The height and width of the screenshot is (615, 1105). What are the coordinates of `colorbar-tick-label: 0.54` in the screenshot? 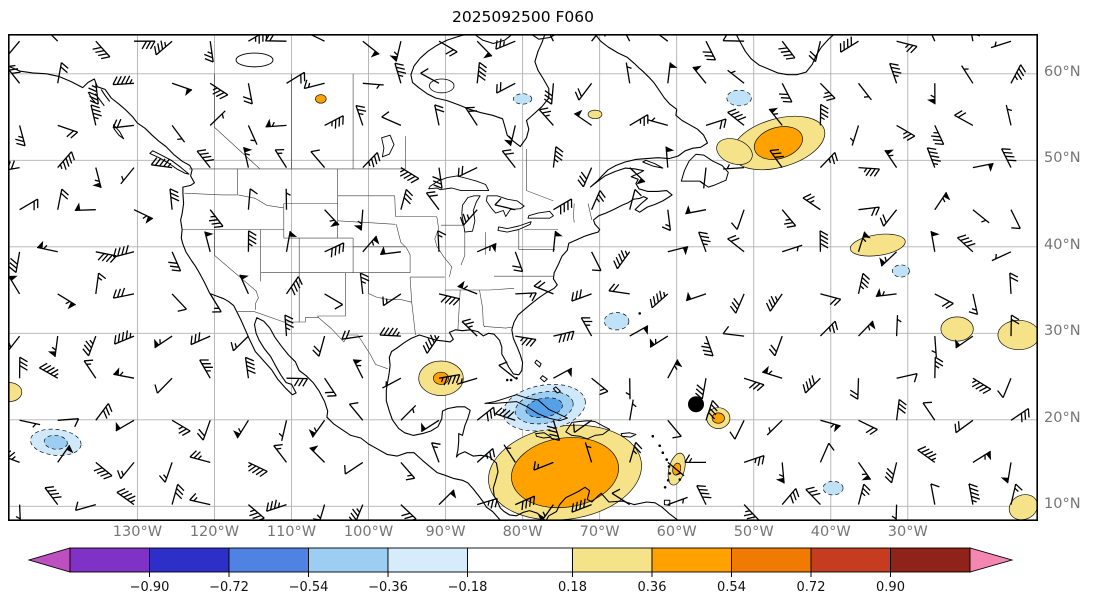 It's located at (731, 587).